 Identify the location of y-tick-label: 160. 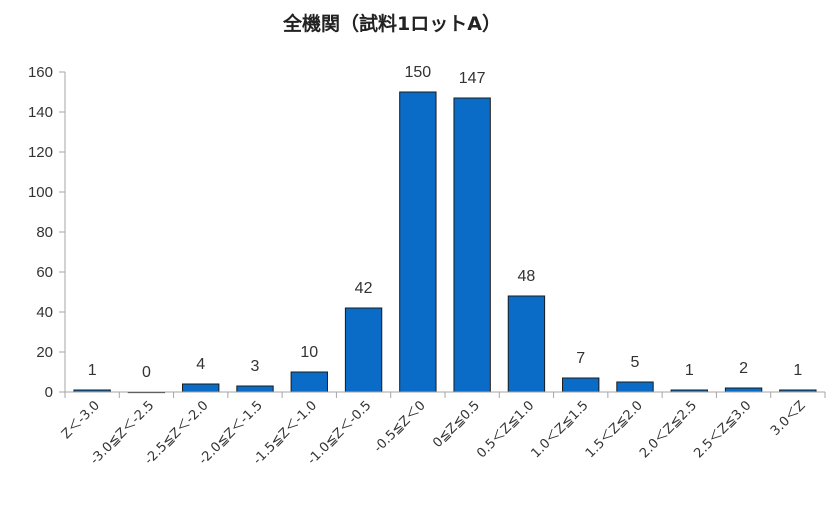
(40, 72).